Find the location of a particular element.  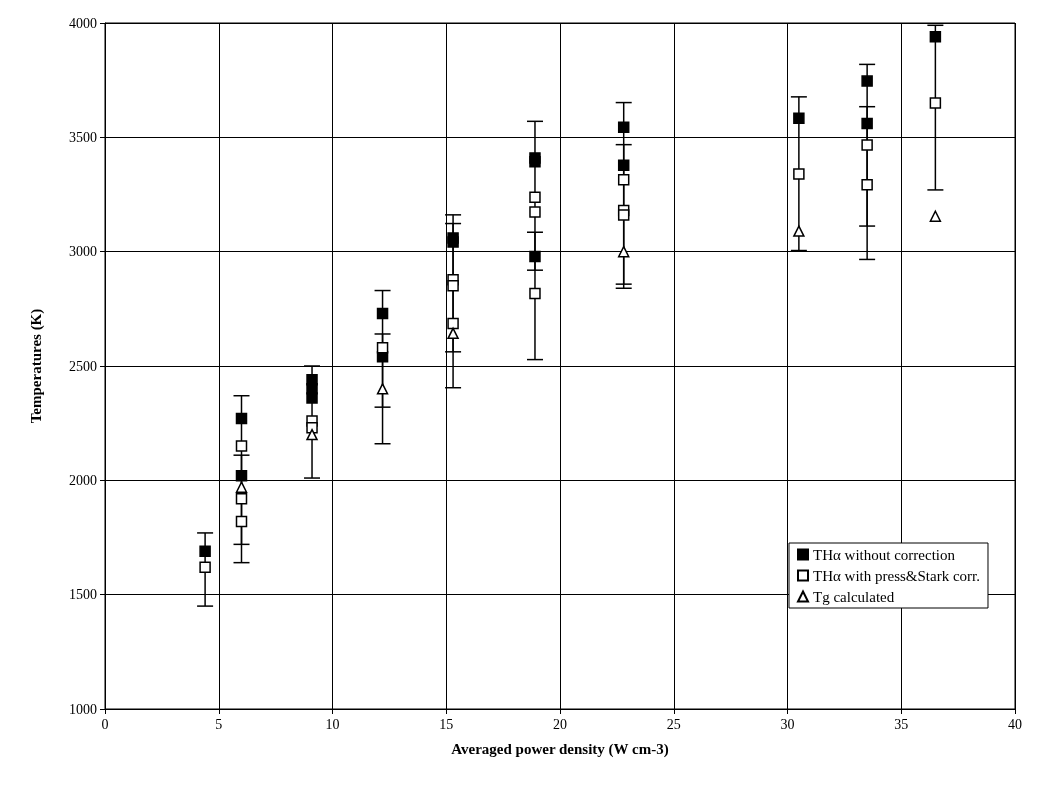

legend-label: THα without correction is located at coordinates (884, 554).